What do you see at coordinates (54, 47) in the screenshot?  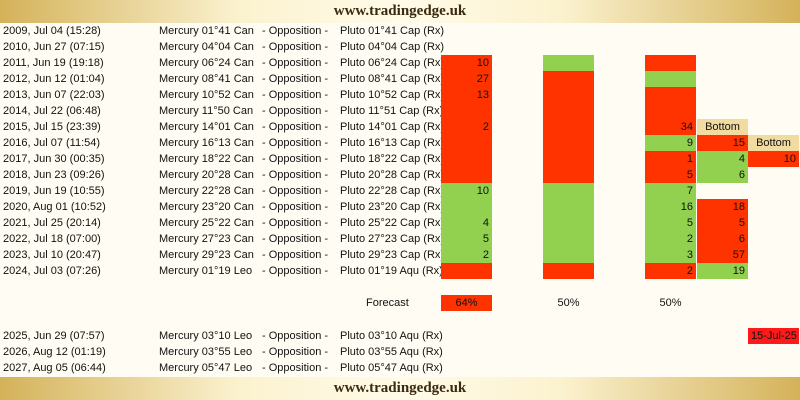 I see `date: 2010, Jun 27 (07:15)` at bounding box center [54, 47].